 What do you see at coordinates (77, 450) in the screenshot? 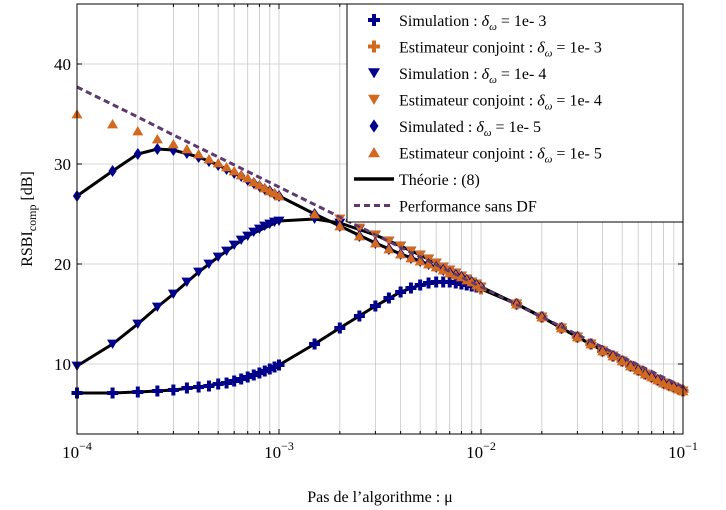
I see `x-tick-label: 10⁻⁴` at bounding box center [77, 450].